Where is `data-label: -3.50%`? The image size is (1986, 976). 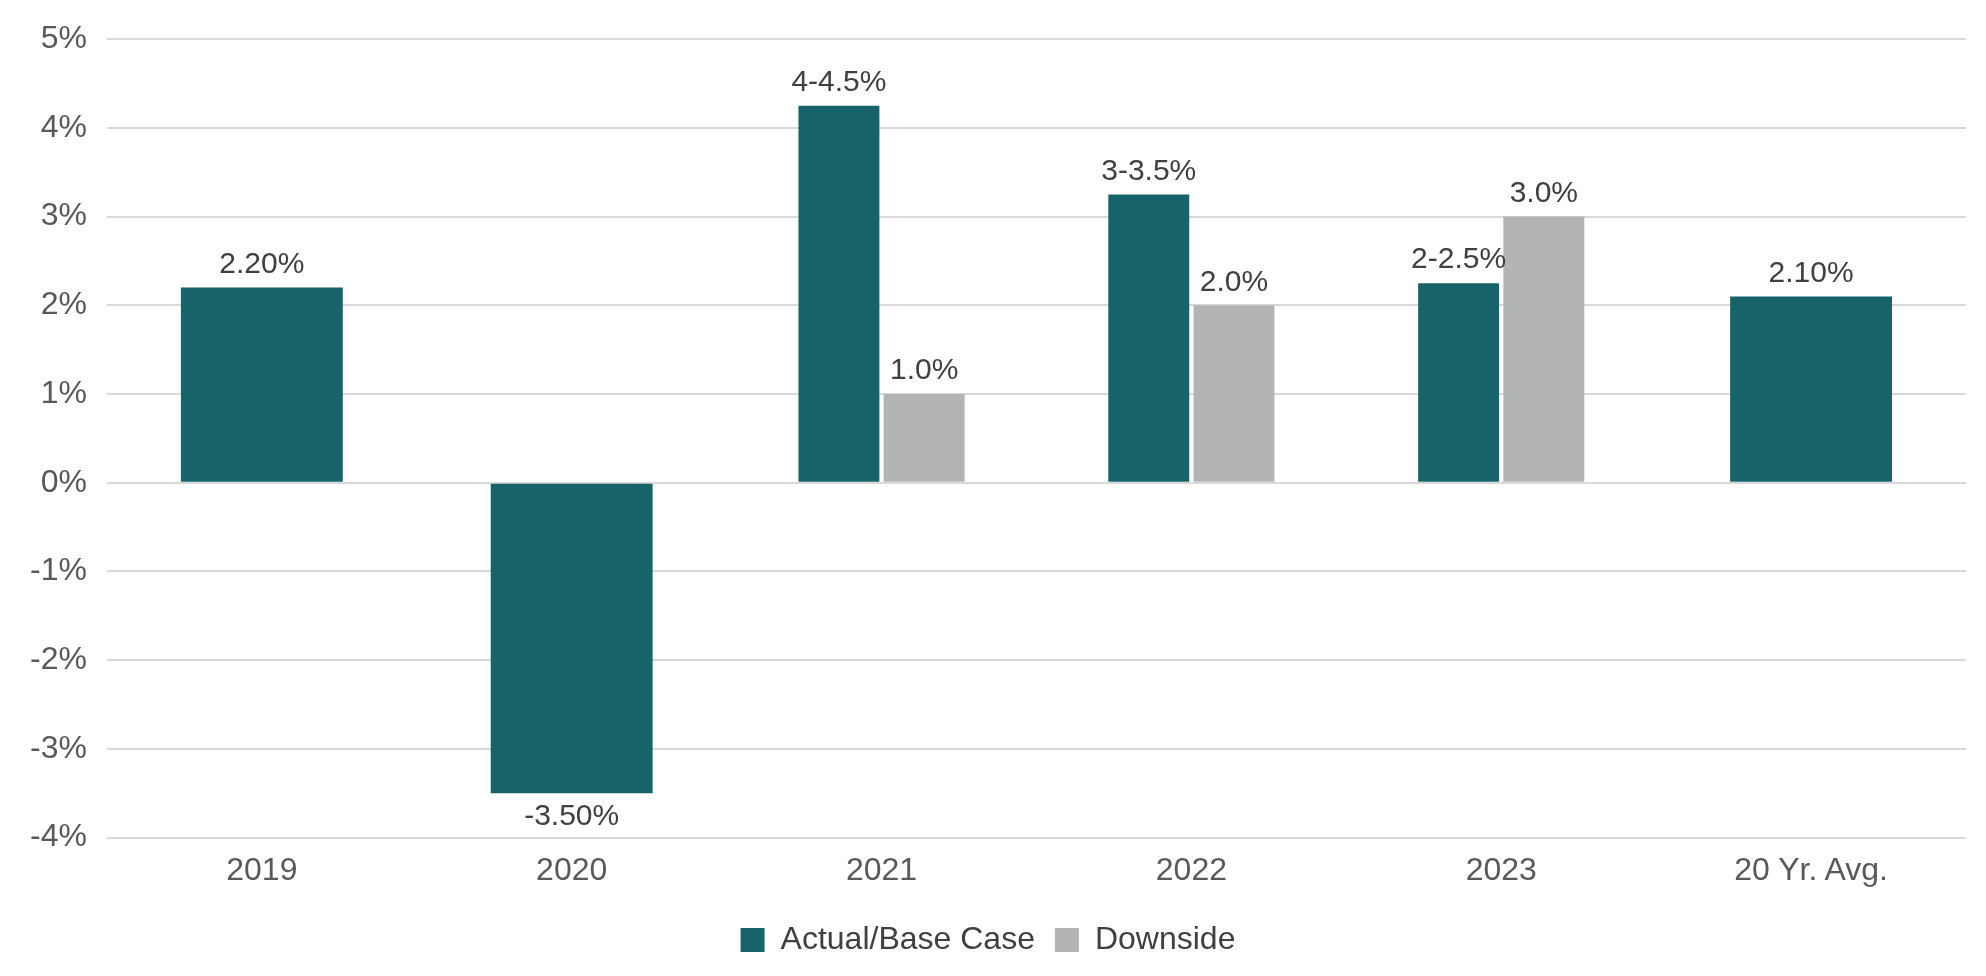
data-label: -3.50% is located at coordinates (572, 814).